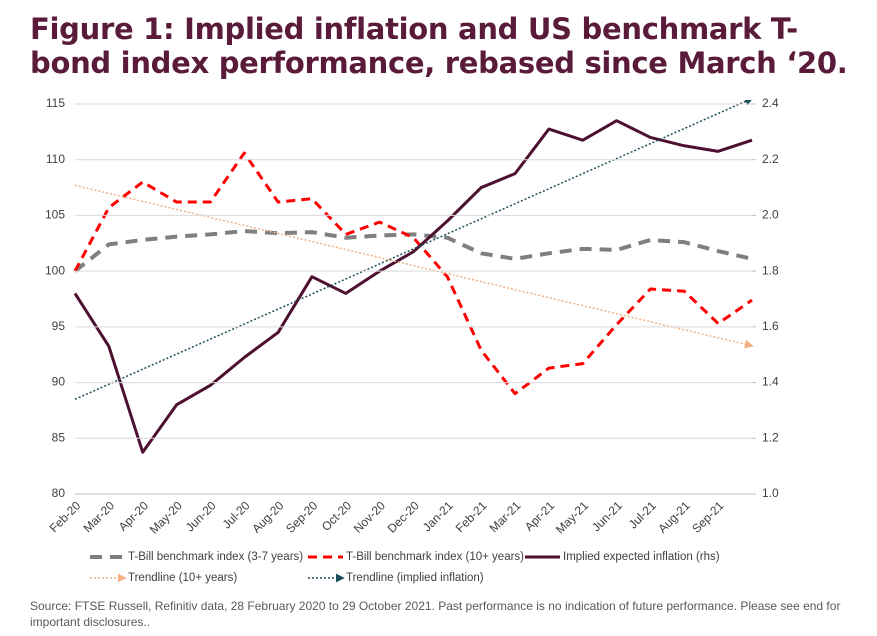  What do you see at coordinates (166, 517) in the screenshot?
I see `x-tick-label: May-20` at bounding box center [166, 517].